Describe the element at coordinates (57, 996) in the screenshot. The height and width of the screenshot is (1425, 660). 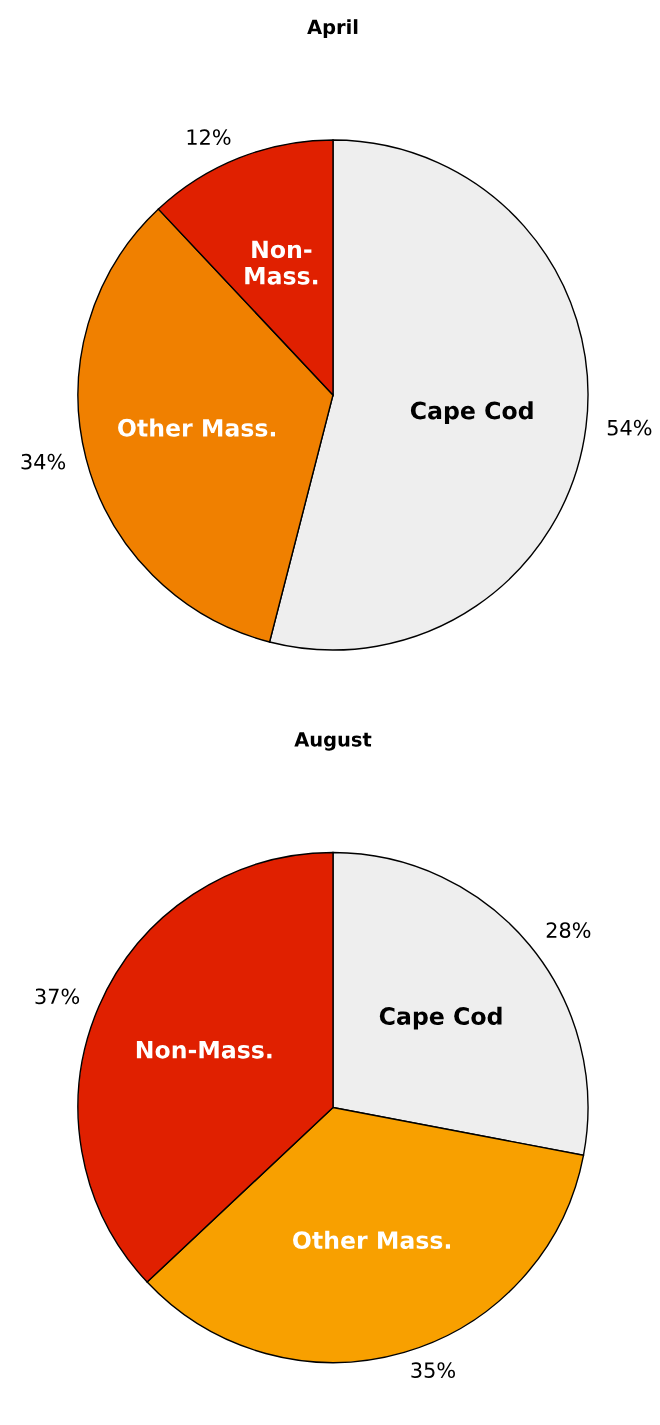
I see `data-label: 37%` at that location.